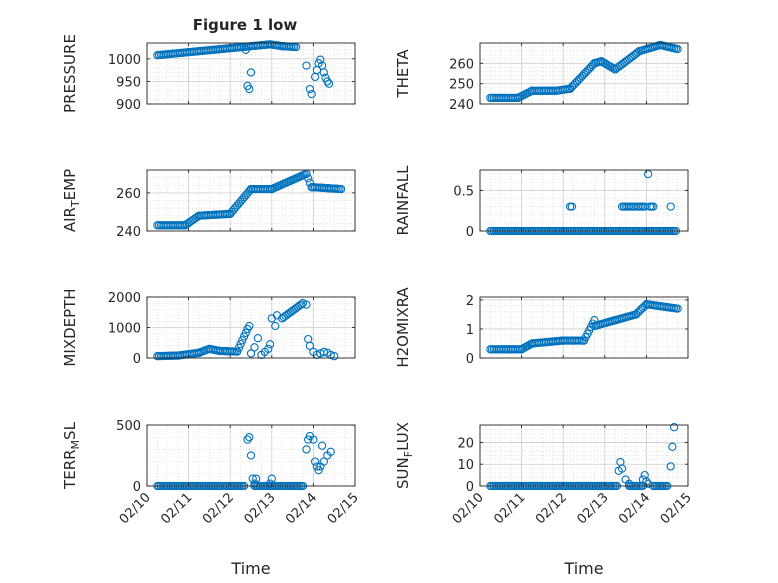  What do you see at coordinates (463, 191) in the screenshot?
I see `y-tick-label: 0.5` at bounding box center [463, 191].